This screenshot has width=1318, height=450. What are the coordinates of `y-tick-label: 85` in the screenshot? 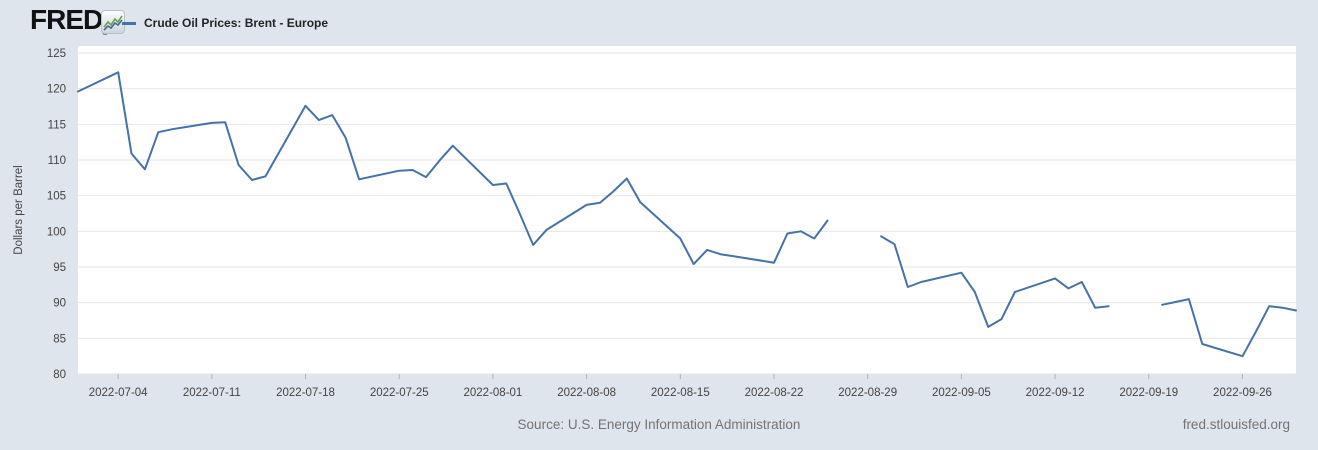 It's located at (59, 339).